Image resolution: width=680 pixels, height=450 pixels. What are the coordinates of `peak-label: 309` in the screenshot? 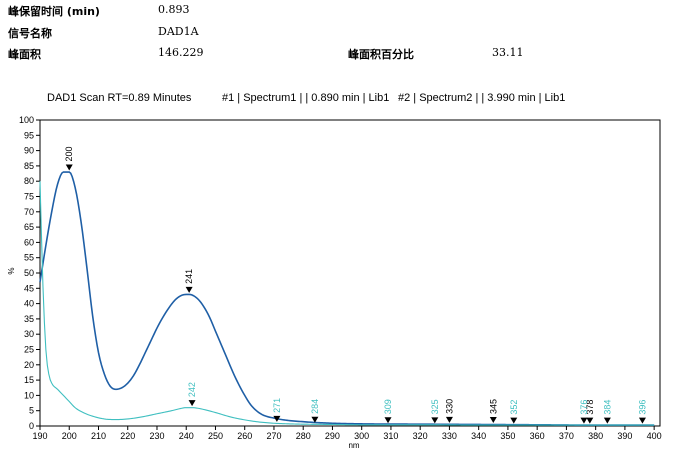 It's located at (388, 406).